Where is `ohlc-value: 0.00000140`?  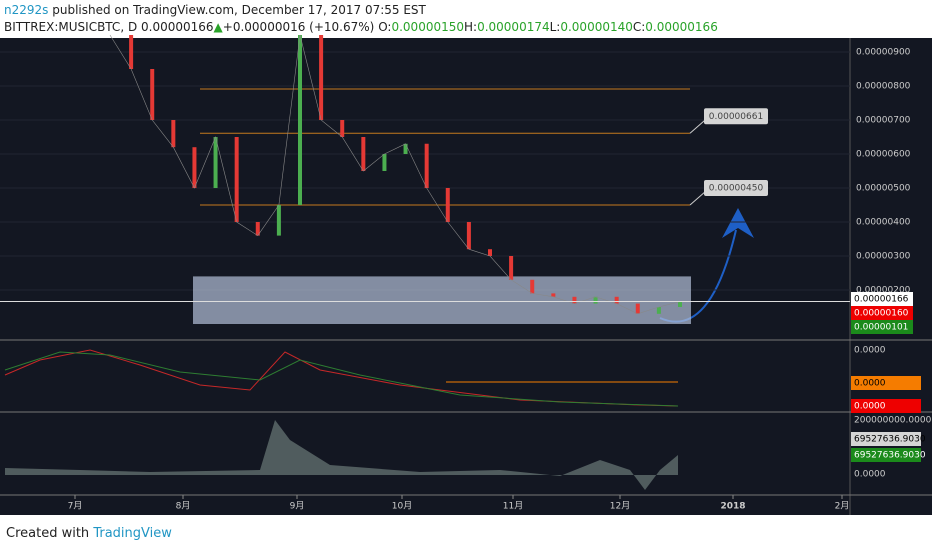
ohlc-value: 0.00000140 is located at coordinates (596, 27).